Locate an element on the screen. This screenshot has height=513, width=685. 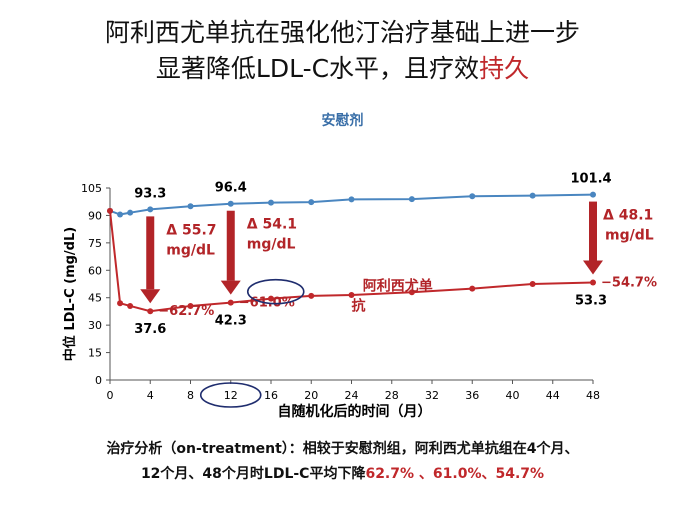
delta-value-label: Δ 48.1 is located at coordinates (628, 216).